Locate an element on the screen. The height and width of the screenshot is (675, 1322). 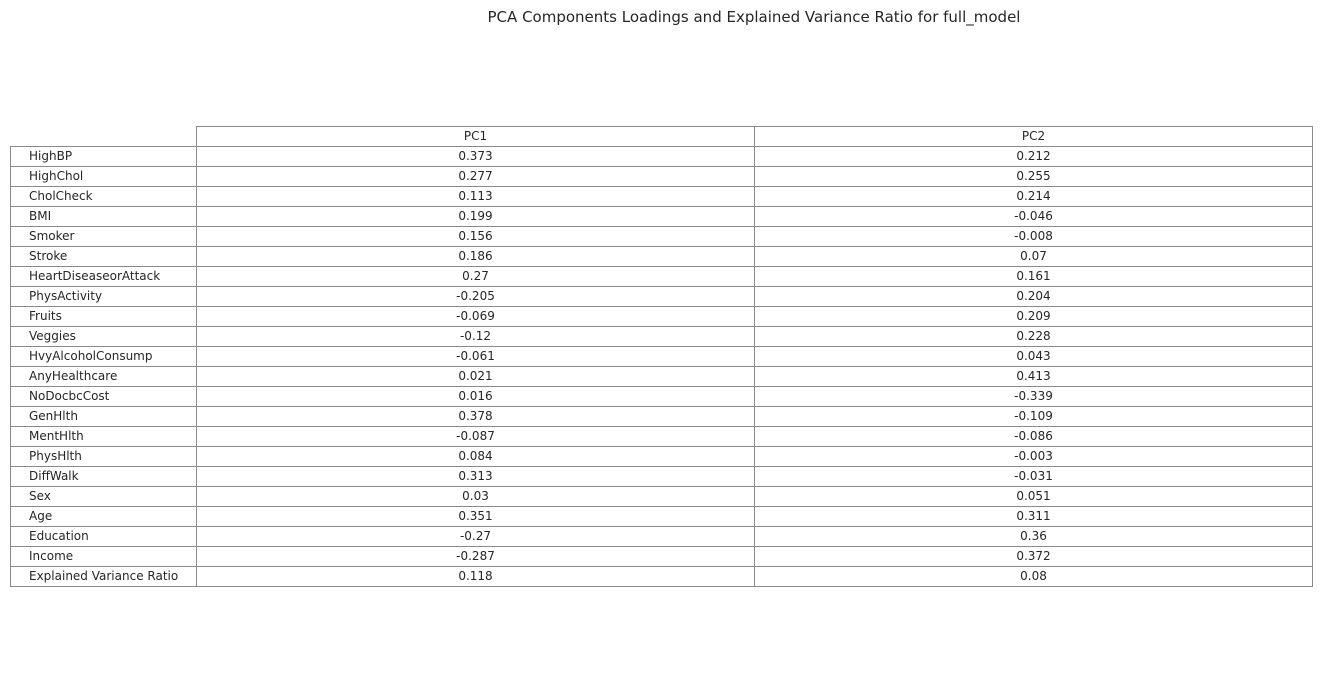
row-label: Fruits is located at coordinates (103, 316).